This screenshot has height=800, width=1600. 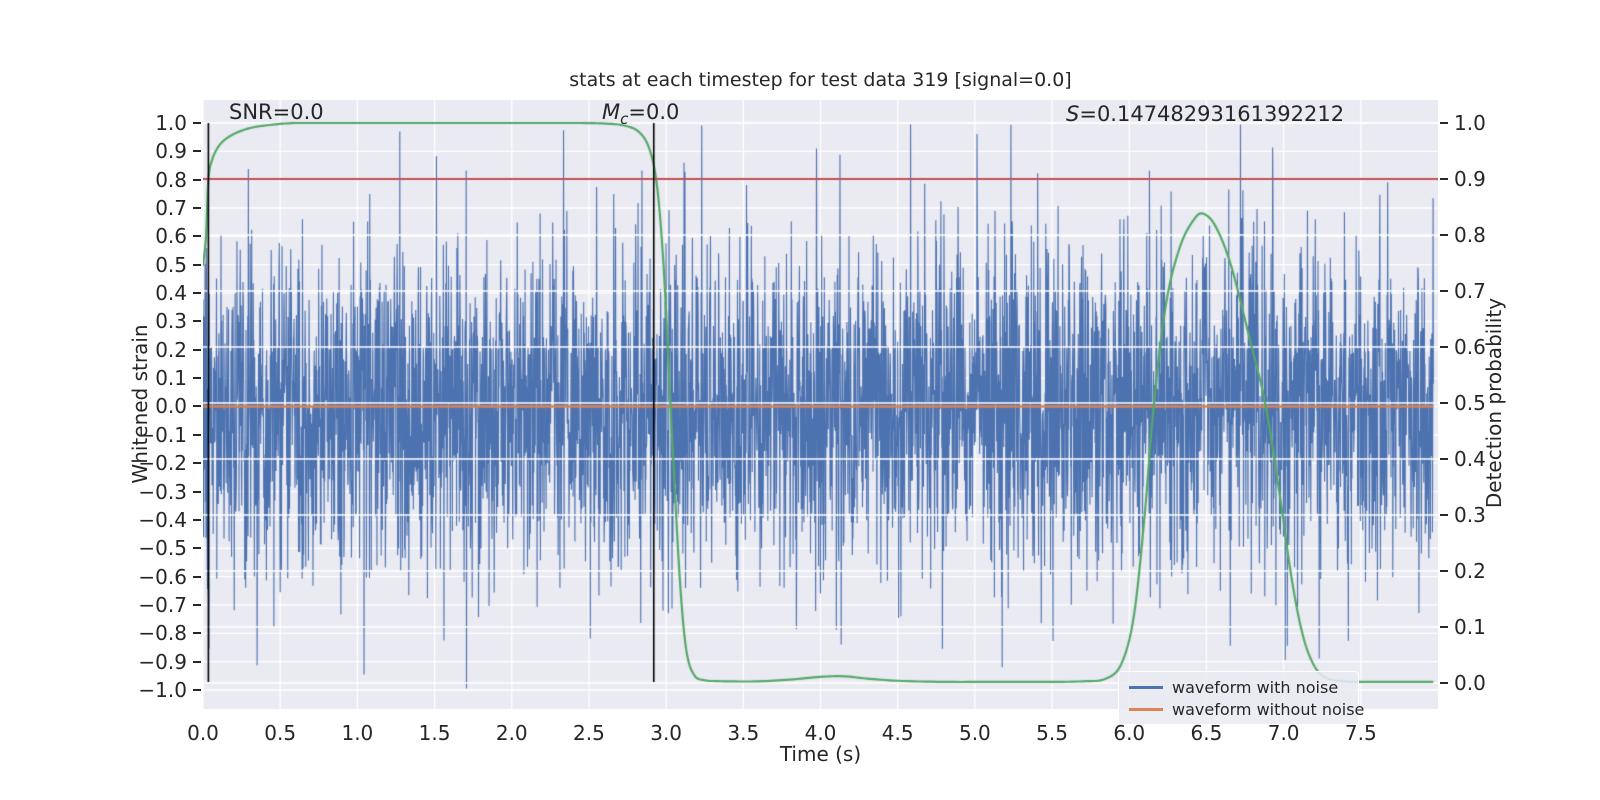 I want to click on y-tick-label-left: −1.0, so click(x=162, y=690).